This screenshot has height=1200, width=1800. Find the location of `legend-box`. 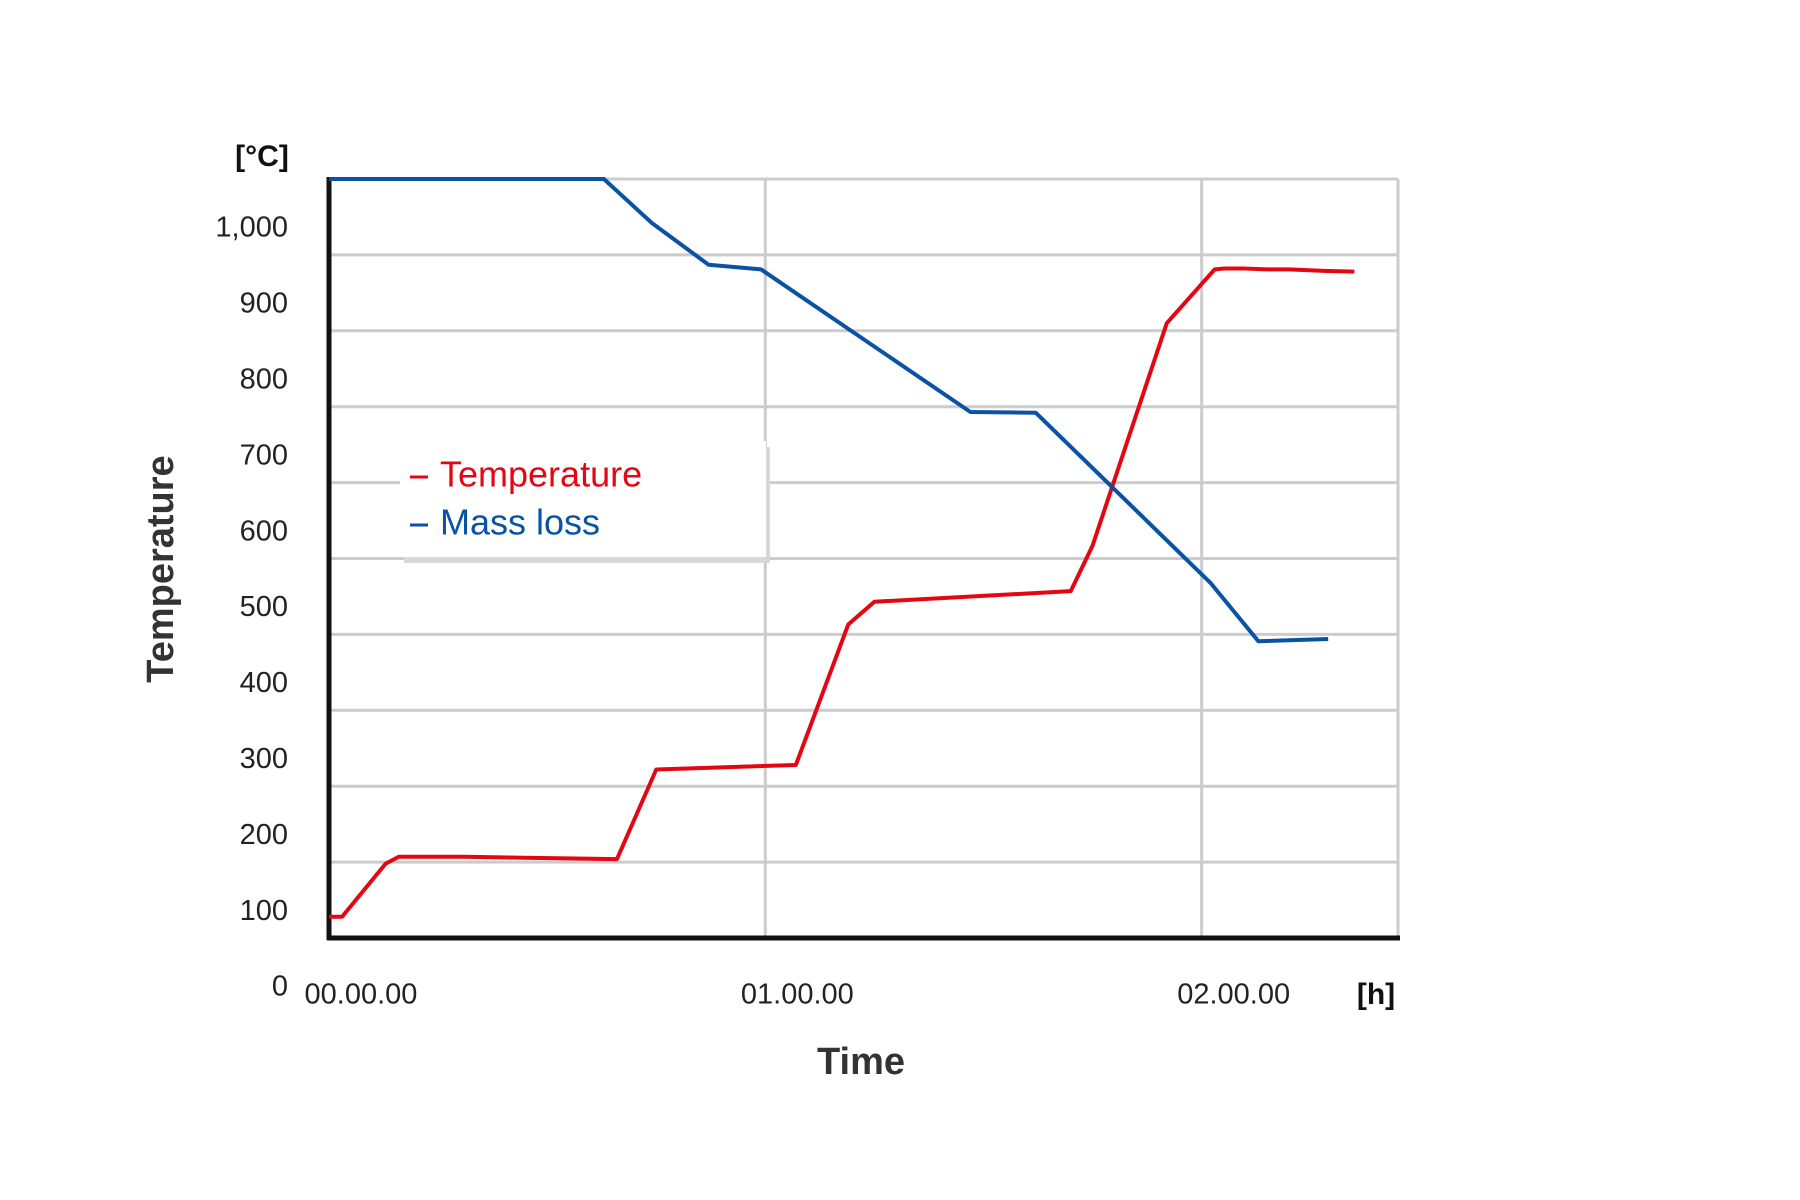

legend-box is located at coordinates (583, 499).